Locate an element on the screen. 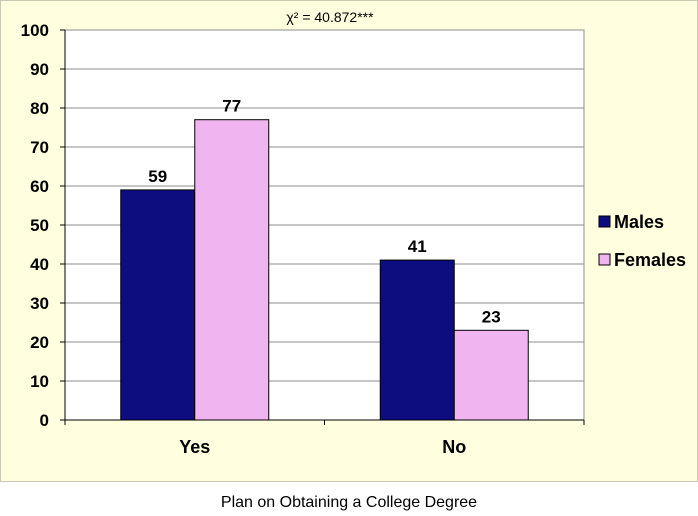 The image size is (698, 516). data-label: 77 is located at coordinates (231, 106).